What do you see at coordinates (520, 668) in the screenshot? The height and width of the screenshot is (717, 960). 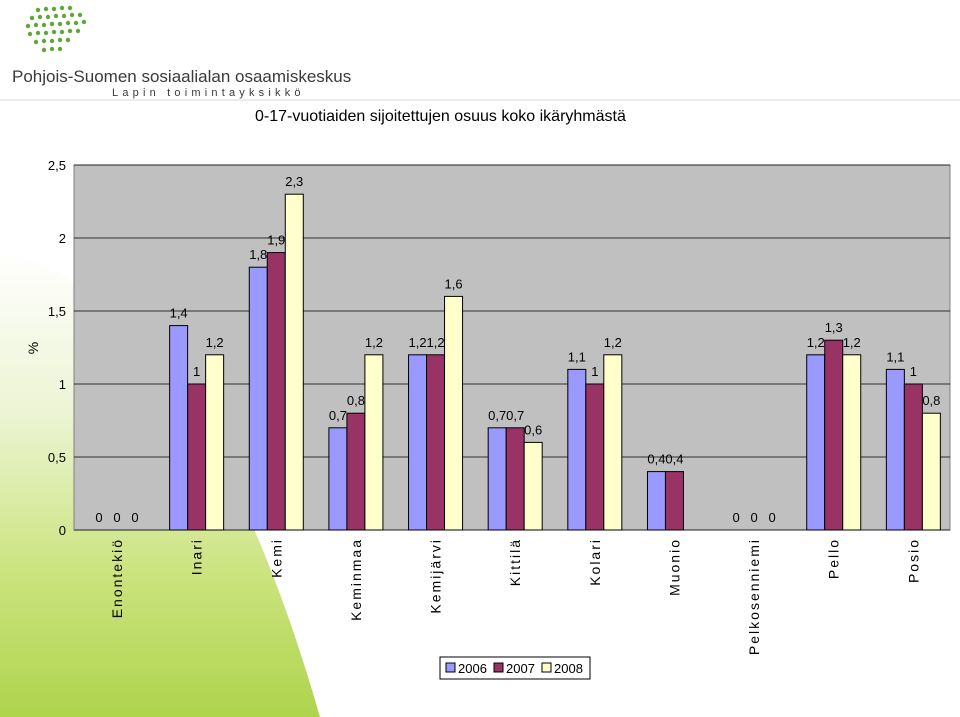 I see `legend-label: 2007` at bounding box center [520, 668].